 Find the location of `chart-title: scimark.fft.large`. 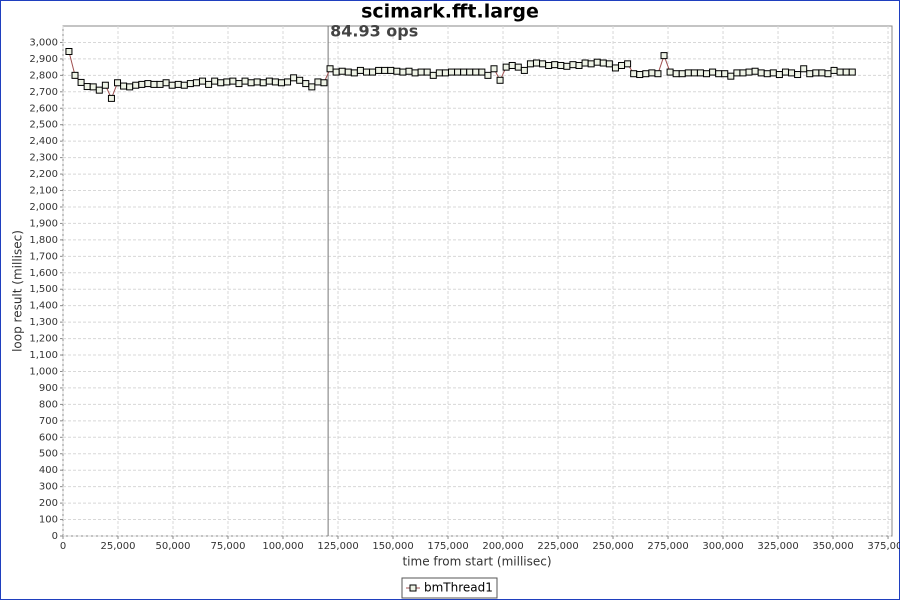

chart-title: scimark.fft.large is located at coordinates (450, 12).